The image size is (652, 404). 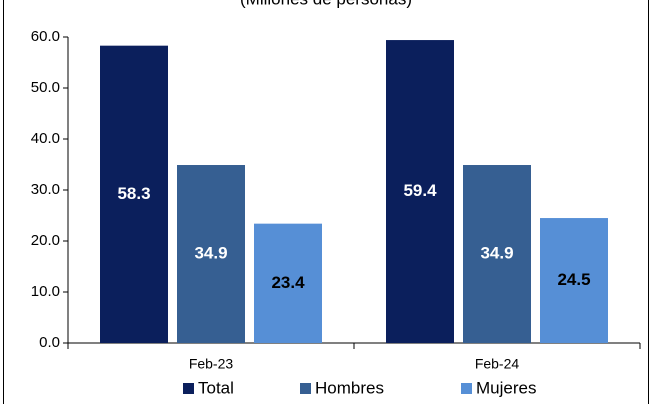 What do you see at coordinates (216, 387) in the screenshot?
I see `legend-label: Total` at bounding box center [216, 387].